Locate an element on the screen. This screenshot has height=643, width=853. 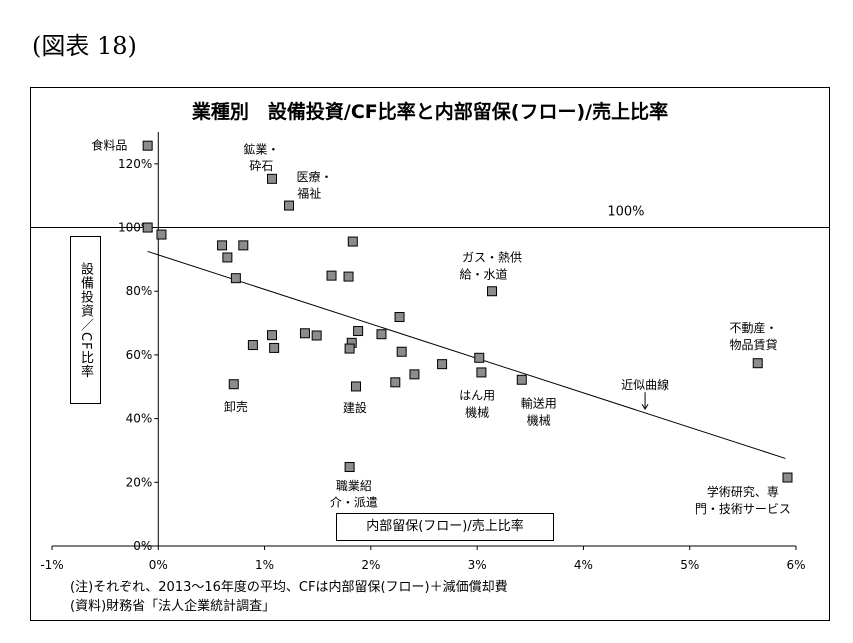
reference-line-group: 100% is located at coordinates (430, 217).